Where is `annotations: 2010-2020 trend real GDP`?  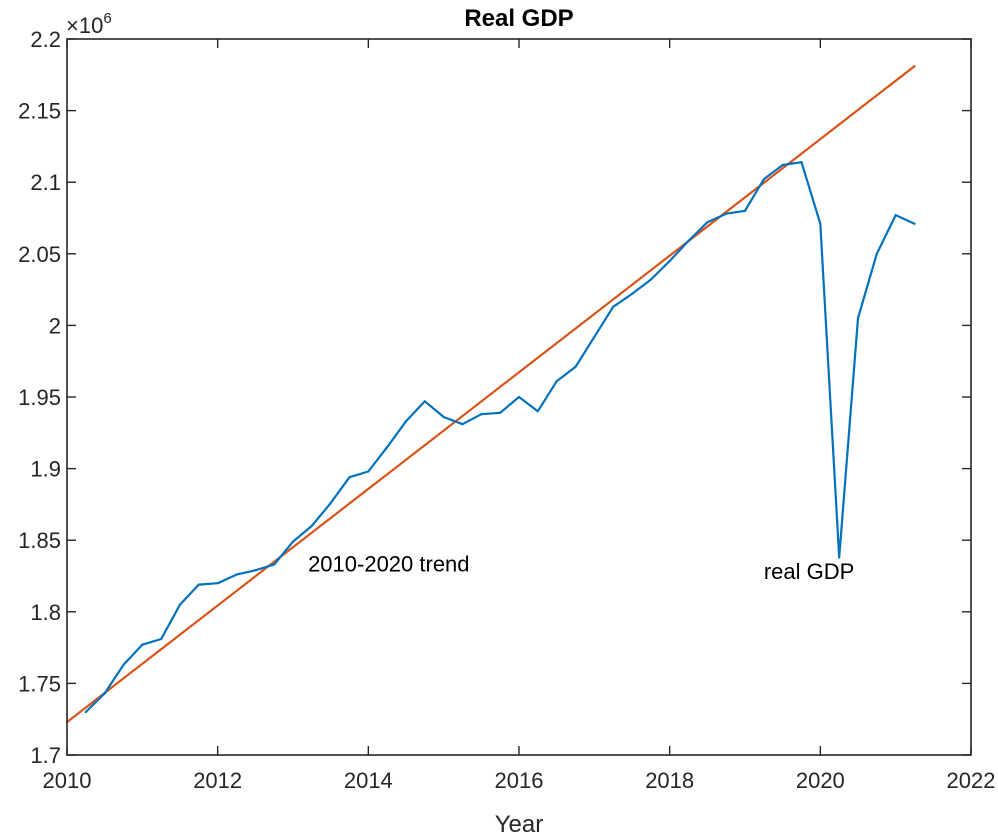
annotations: 2010-2020 trend real GDP is located at coordinates (581, 568).